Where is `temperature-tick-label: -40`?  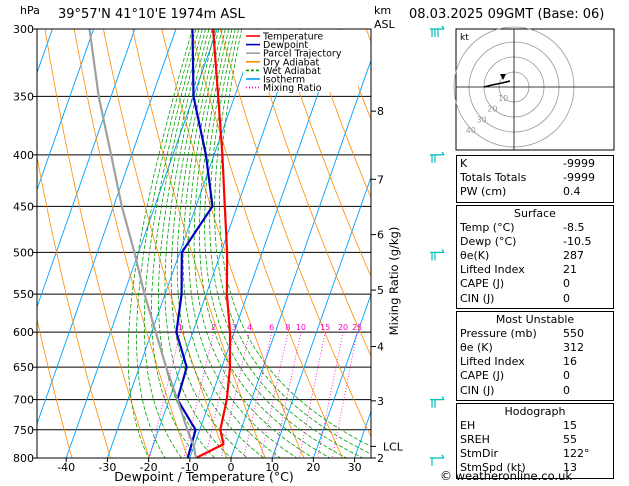
temperature-tick-label: -40 is located at coordinates (66, 467).